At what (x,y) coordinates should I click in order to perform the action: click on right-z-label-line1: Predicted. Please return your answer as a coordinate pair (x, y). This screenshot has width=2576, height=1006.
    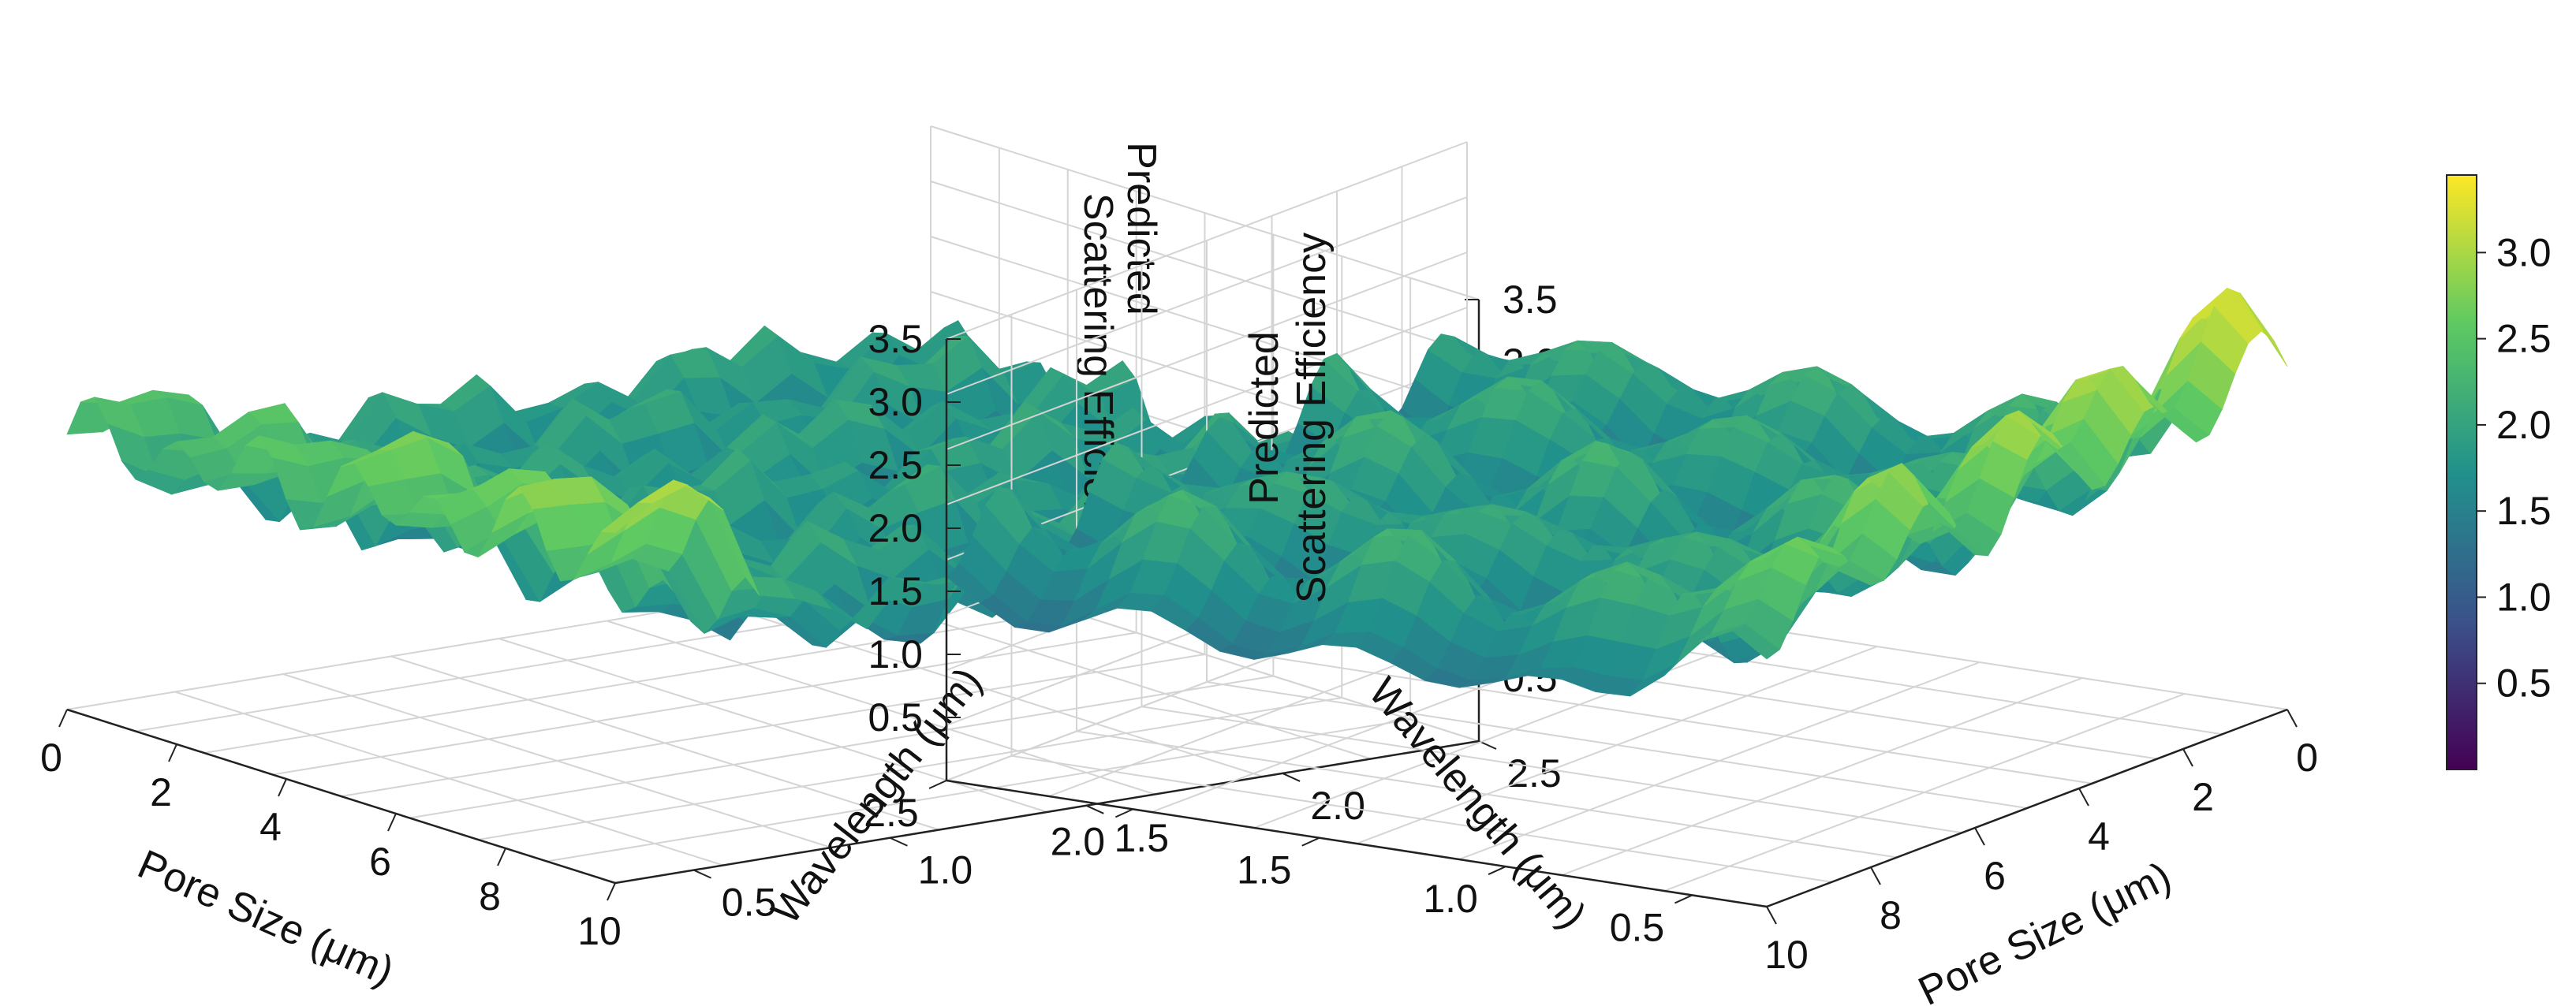
    Looking at the image, I should click on (1264, 418).